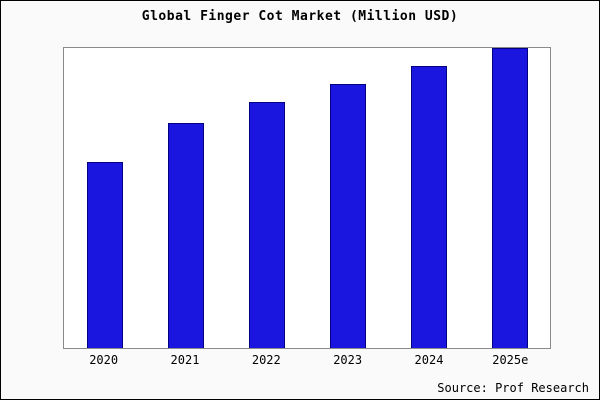  Describe the element at coordinates (104, 360) in the screenshot. I see `x-tick-2020: 2020` at that location.